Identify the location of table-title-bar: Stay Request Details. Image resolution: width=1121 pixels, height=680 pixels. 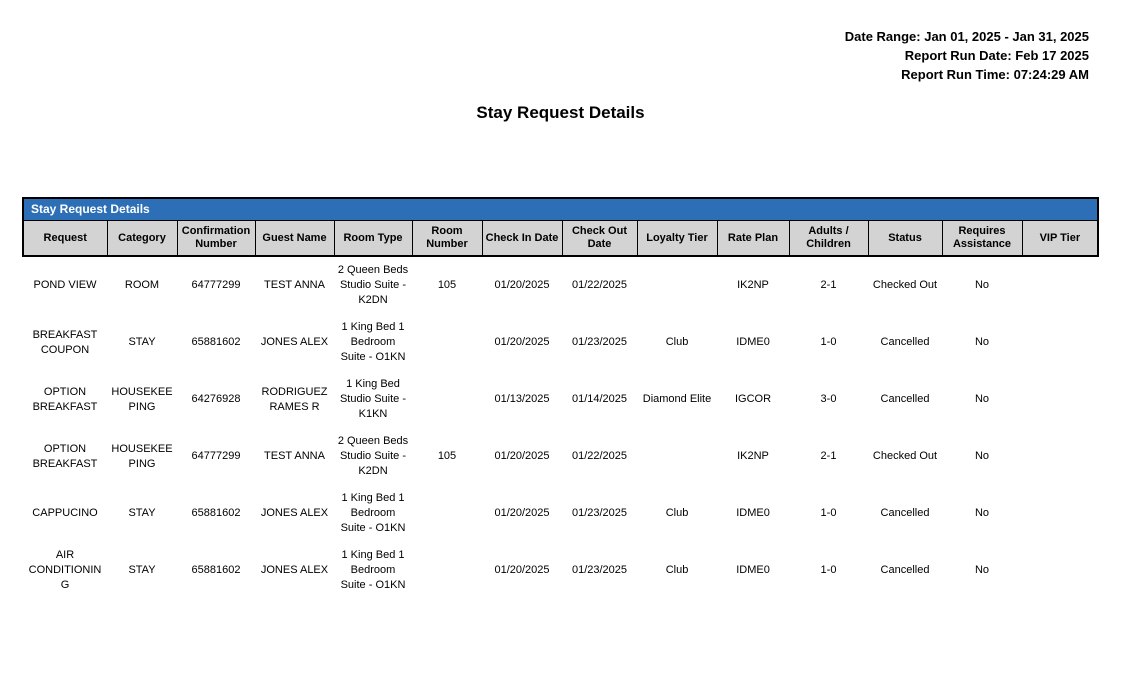
(560, 209).